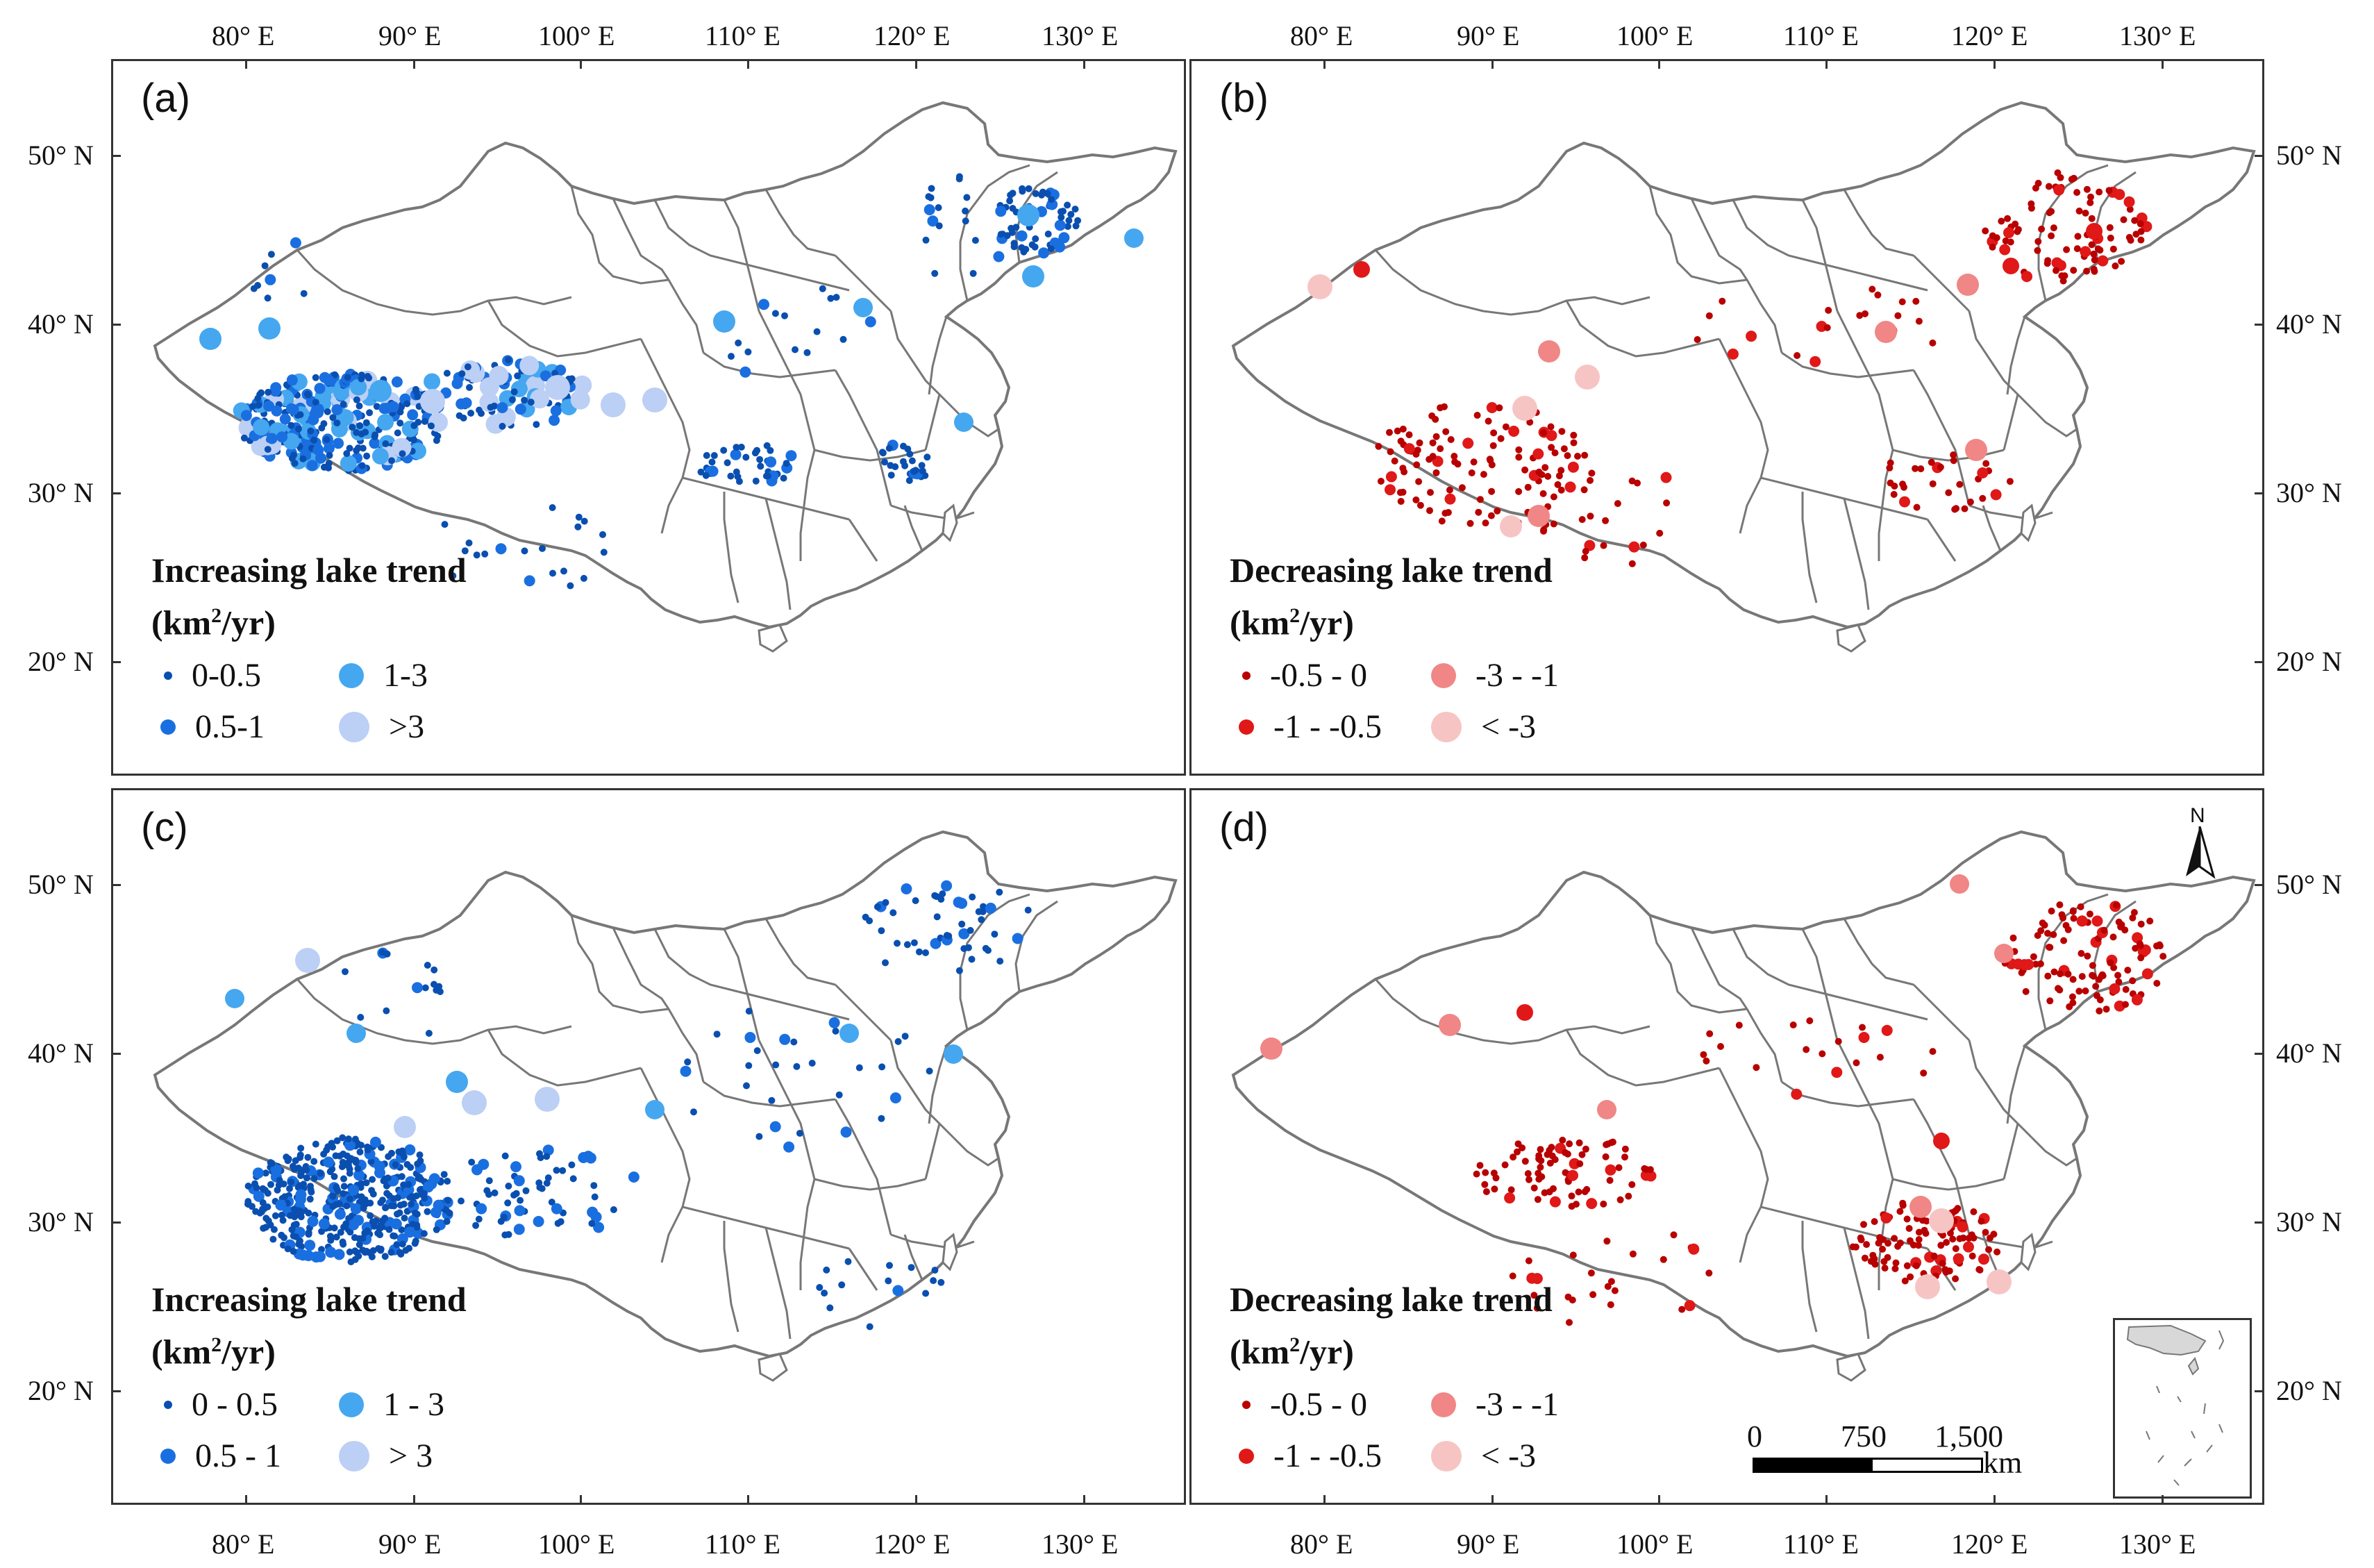 The image size is (2374, 1568). I want to click on lon-label-110-bottom-c: 110° E, so click(742, 1544).